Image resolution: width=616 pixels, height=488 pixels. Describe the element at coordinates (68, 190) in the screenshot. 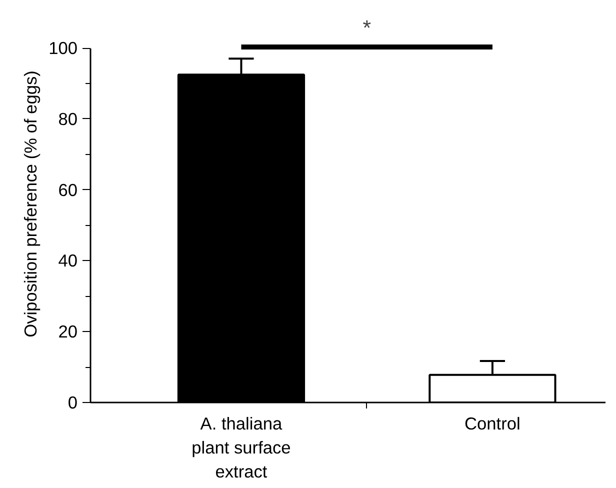

I see `y-tick-label: 60` at that location.